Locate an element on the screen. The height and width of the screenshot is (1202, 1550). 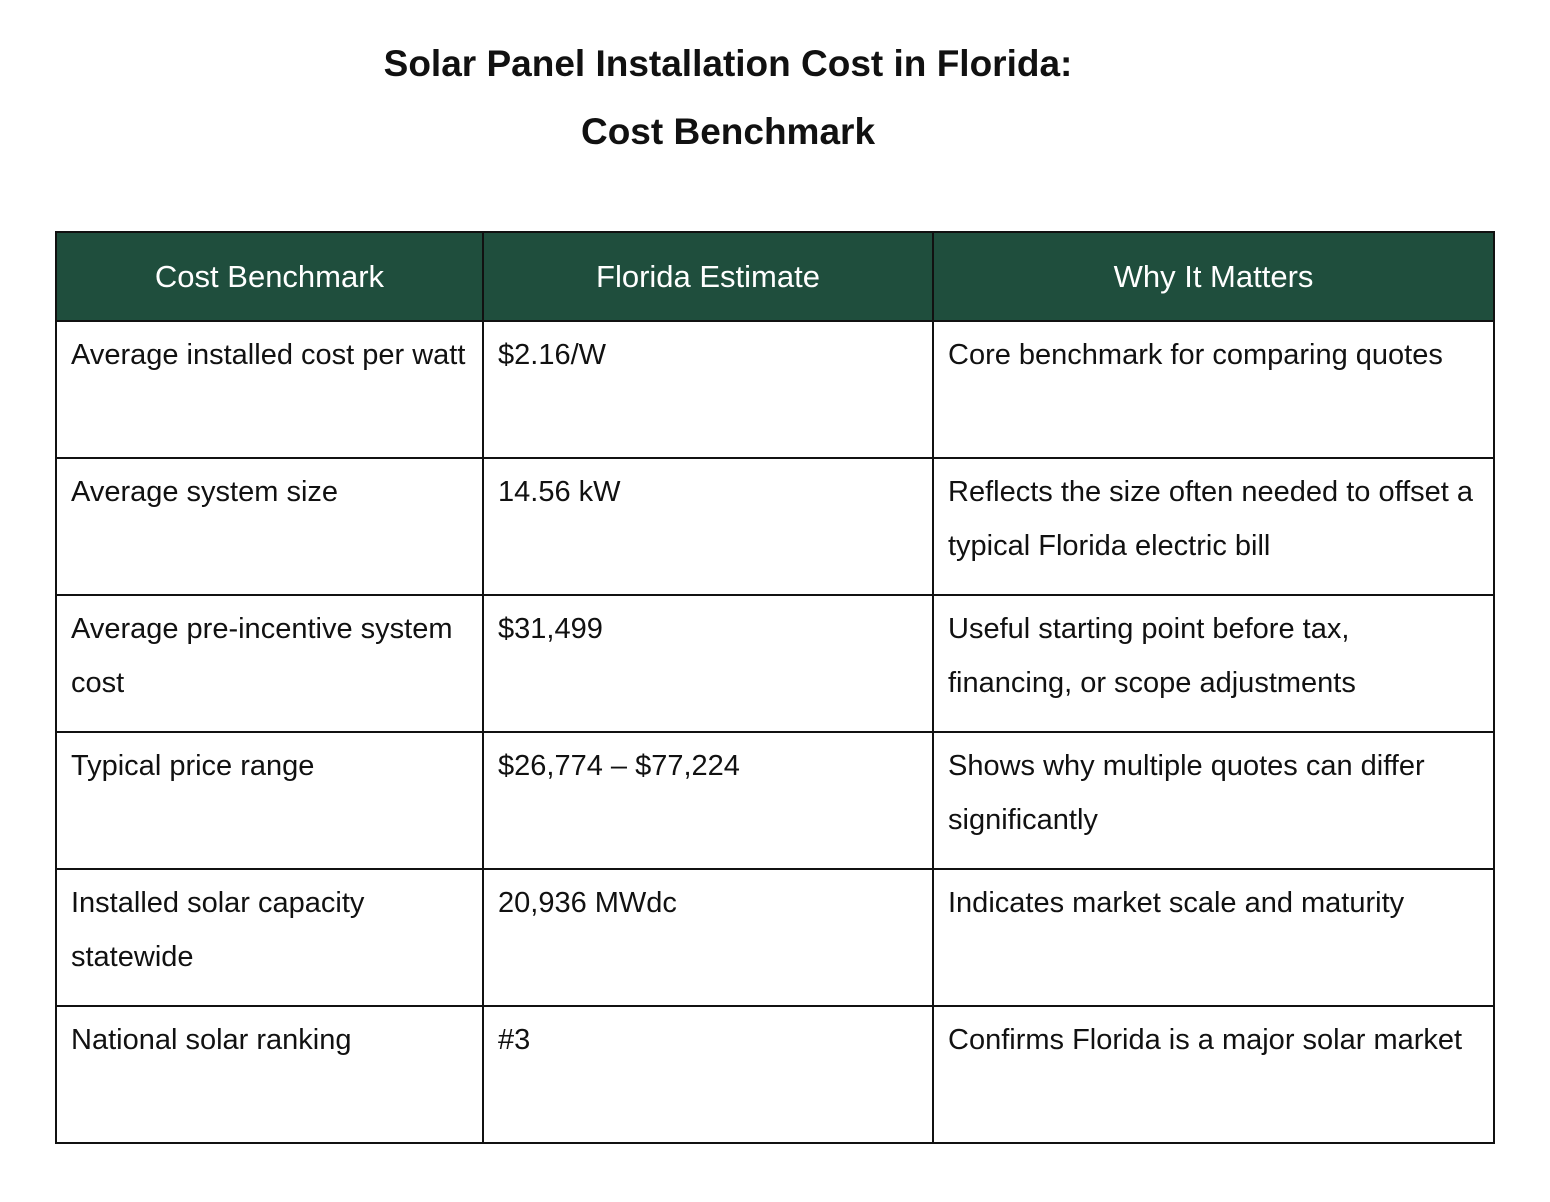
header-why-it-matters: Why It Matters is located at coordinates (1213, 276).